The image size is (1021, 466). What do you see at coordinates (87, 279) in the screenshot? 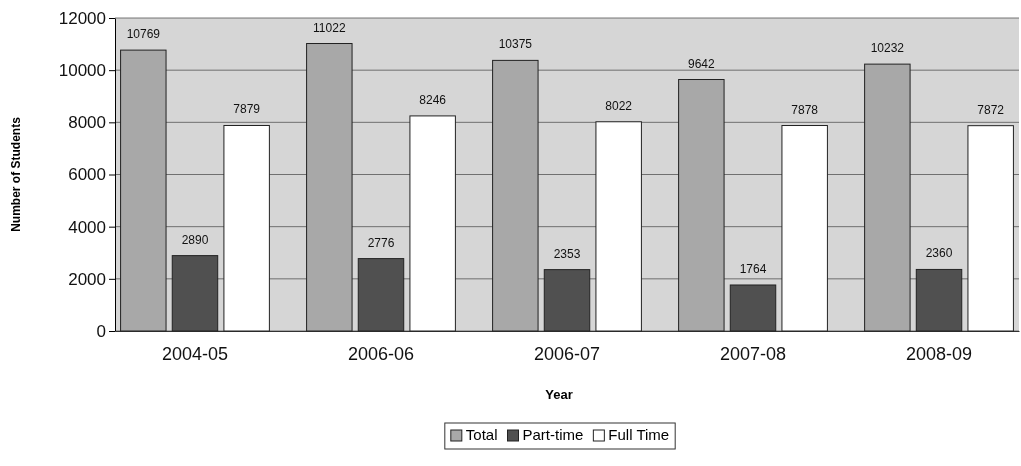
I see `y-tick-label: 2000` at bounding box center [87, 279].